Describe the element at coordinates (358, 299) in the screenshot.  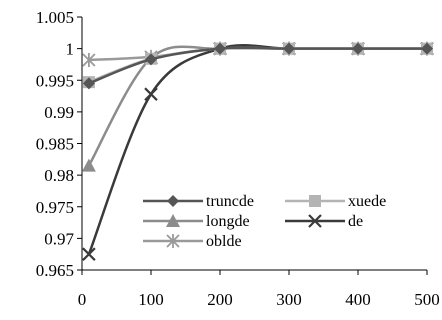
I see `x-tick-label: 400` at that location.